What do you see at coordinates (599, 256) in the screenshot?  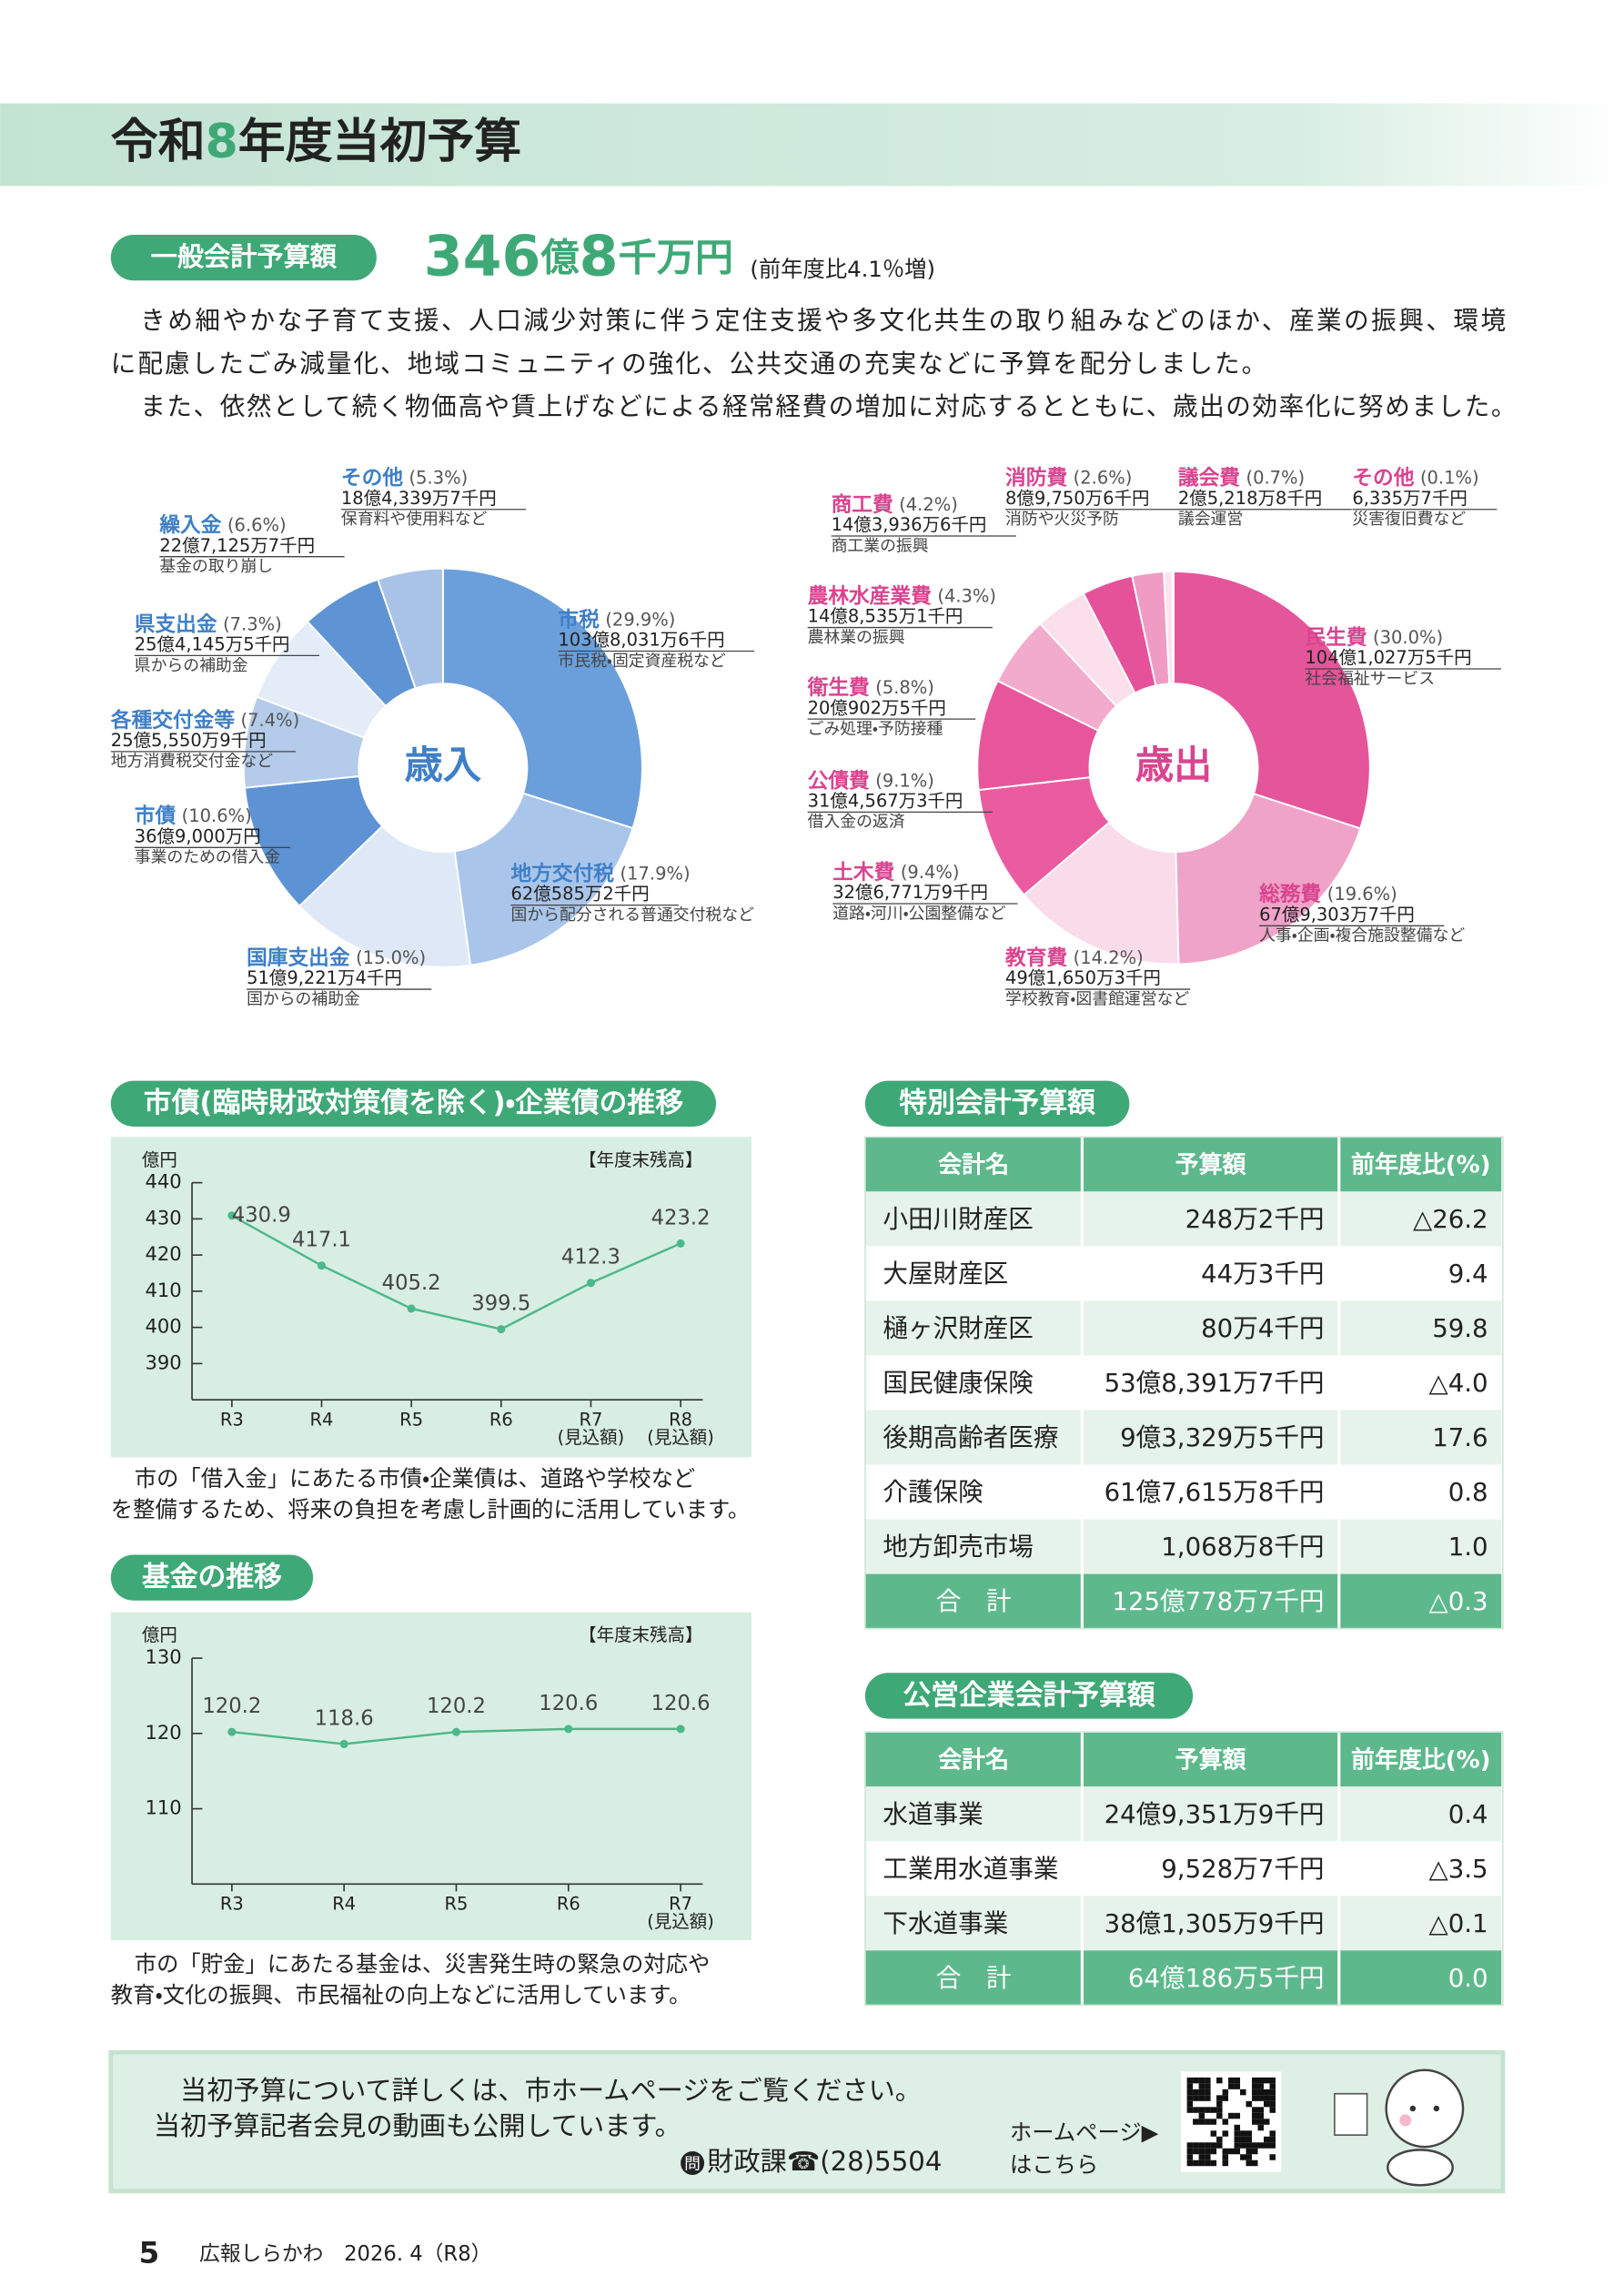 I see `amount-part: 8` at bounding box center [599, 256].